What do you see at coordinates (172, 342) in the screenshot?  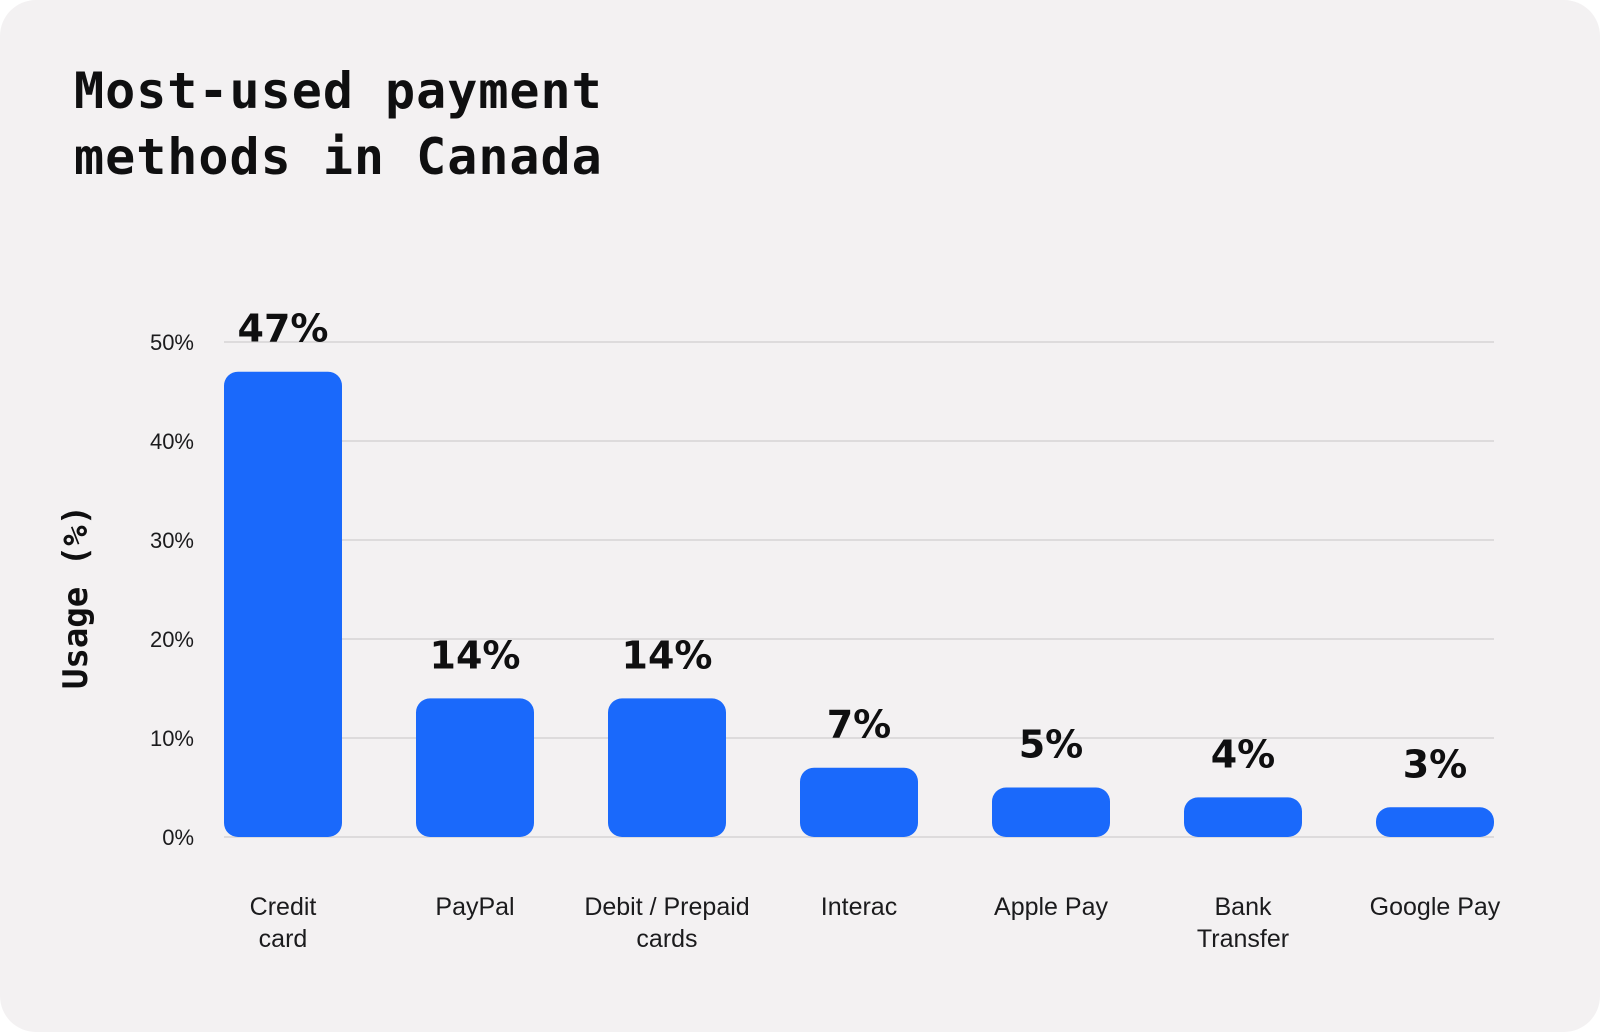 I see `y-tick-label: 50%` at bounding box center [172, 342].